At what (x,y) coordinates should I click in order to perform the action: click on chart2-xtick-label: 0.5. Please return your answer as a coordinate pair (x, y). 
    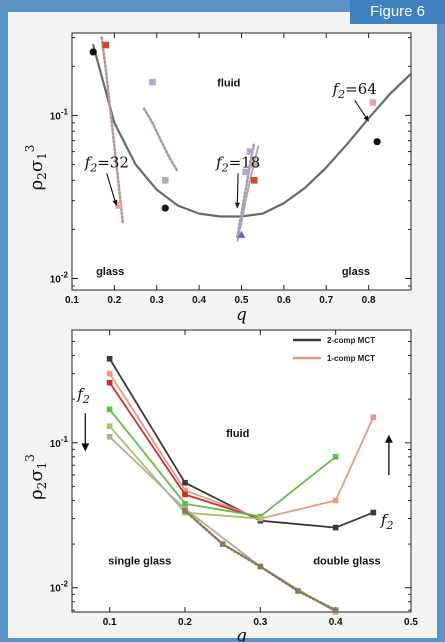
    Looking at the image, I should click on (411, 622).